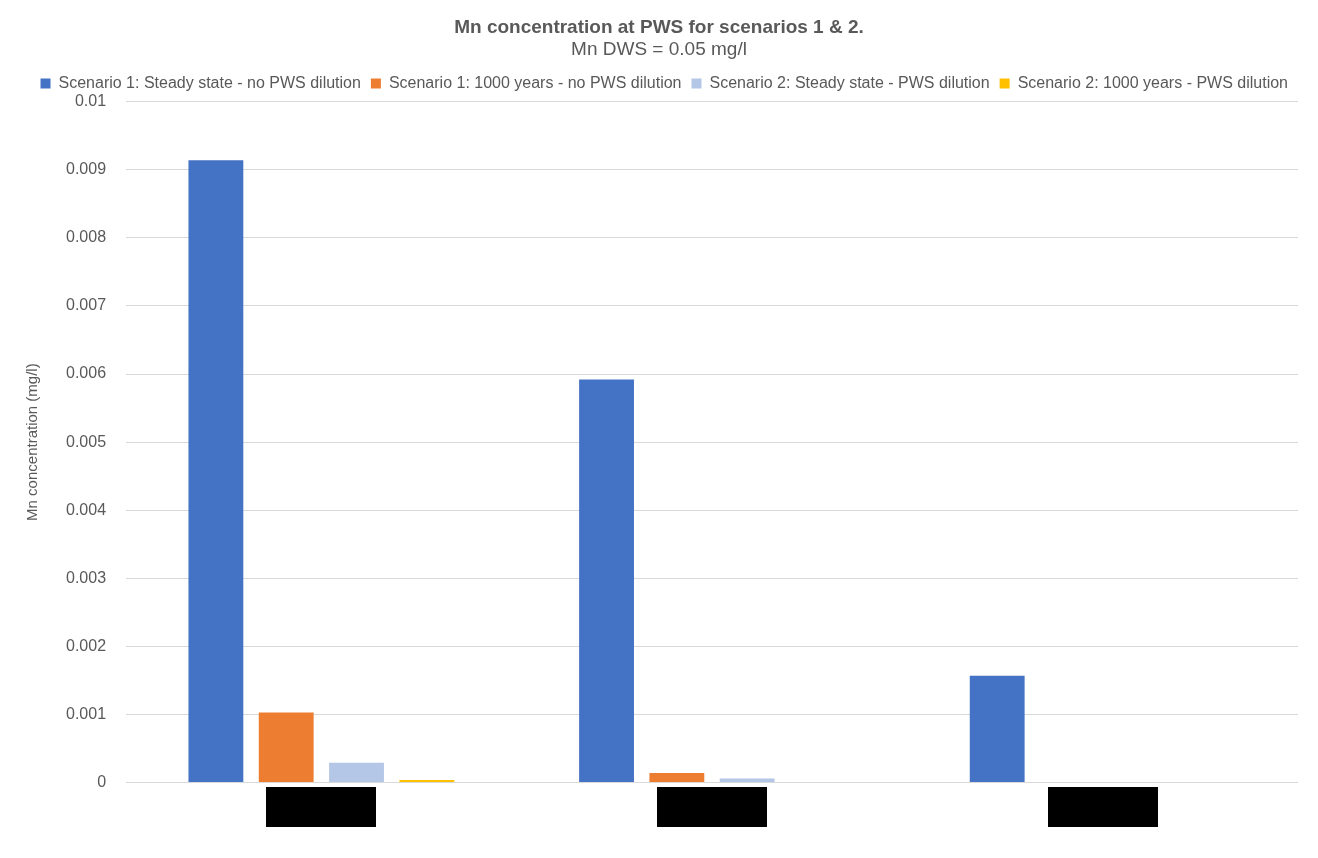 Image resolution: width=1318 pixels, height=858 pixels. Describe the element at coordinates (86, 237) in the screenshot. I see `y-tick-label: 0.008` at that location.